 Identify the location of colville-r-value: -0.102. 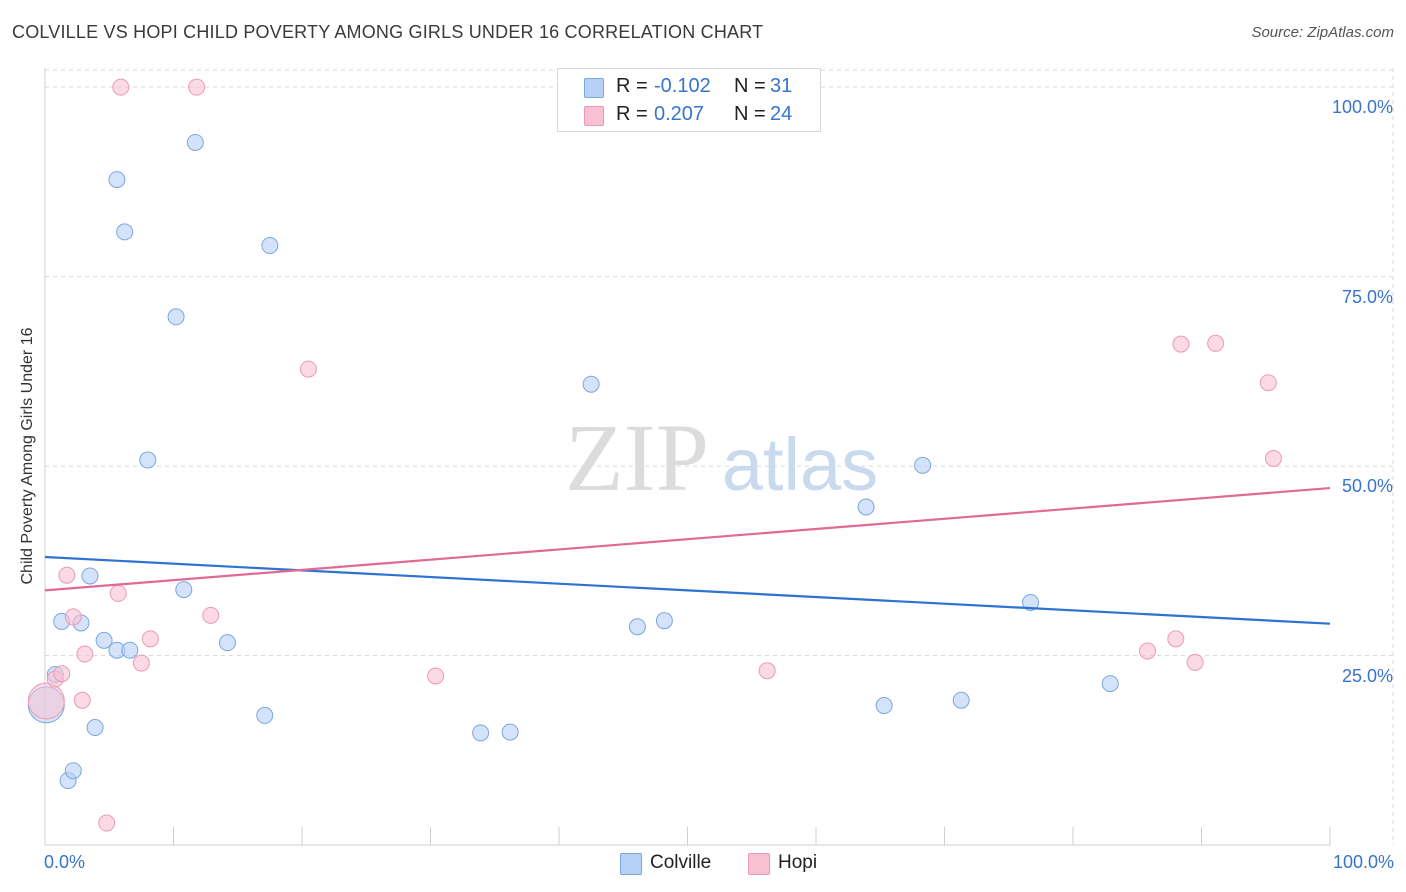
(682, 86).